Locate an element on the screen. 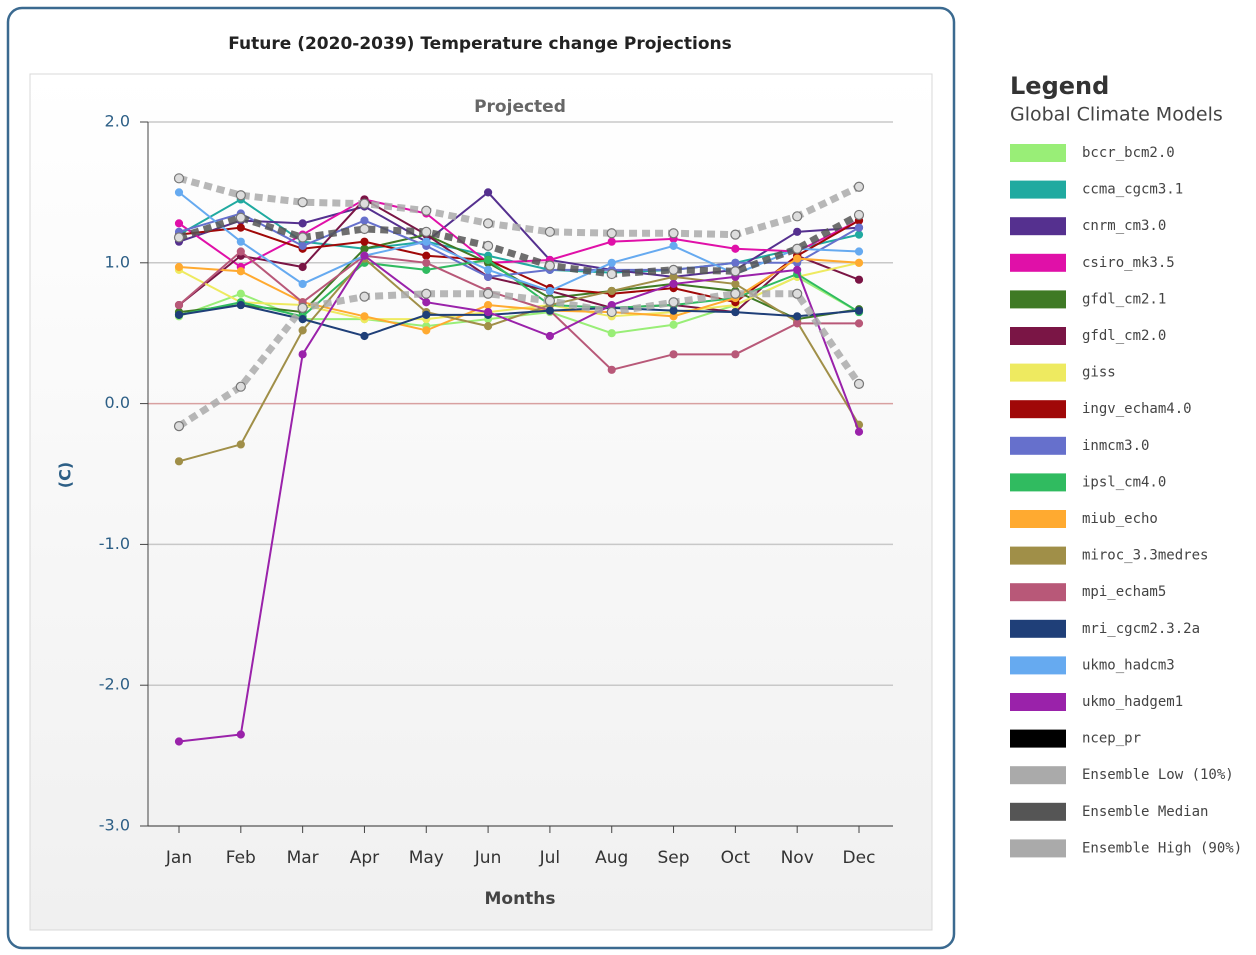 The image size is (1256, 955). y-tick-label: -2.0 is located at coordinates (114, 684).